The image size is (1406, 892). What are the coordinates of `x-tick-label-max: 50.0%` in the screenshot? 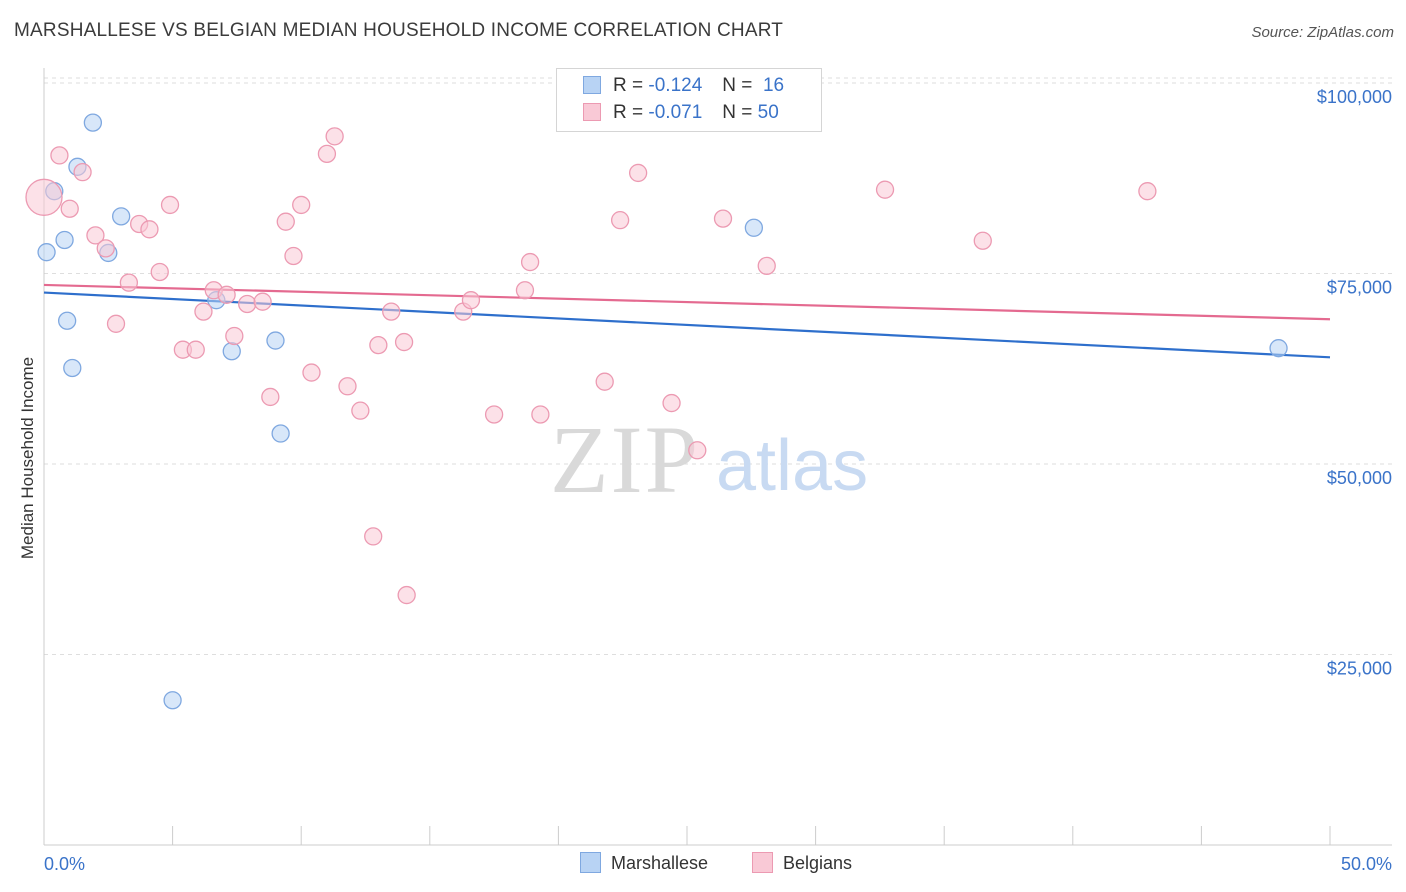 It's located at (1366, 864).